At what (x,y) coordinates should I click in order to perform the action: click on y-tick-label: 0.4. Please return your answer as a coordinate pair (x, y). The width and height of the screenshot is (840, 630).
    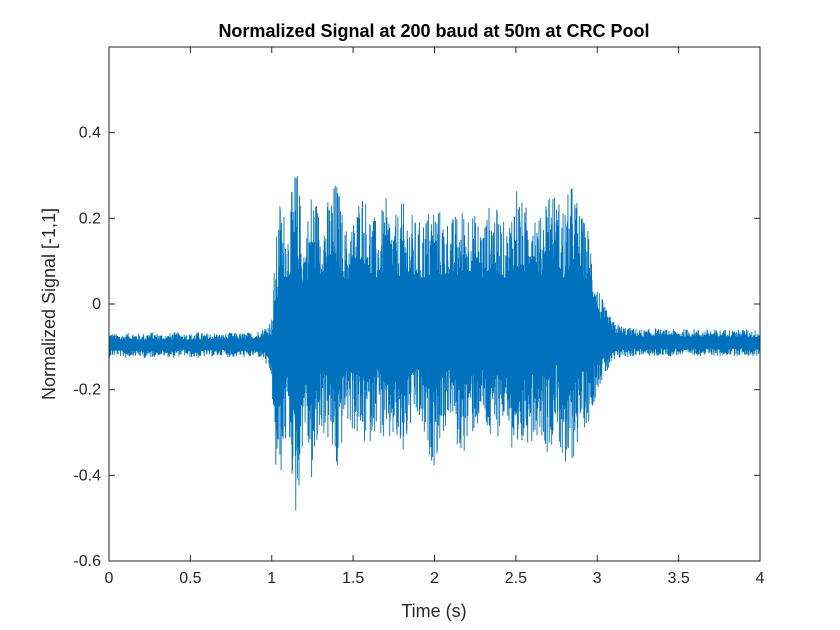
    Looking at the image, I should click on (90, 133).